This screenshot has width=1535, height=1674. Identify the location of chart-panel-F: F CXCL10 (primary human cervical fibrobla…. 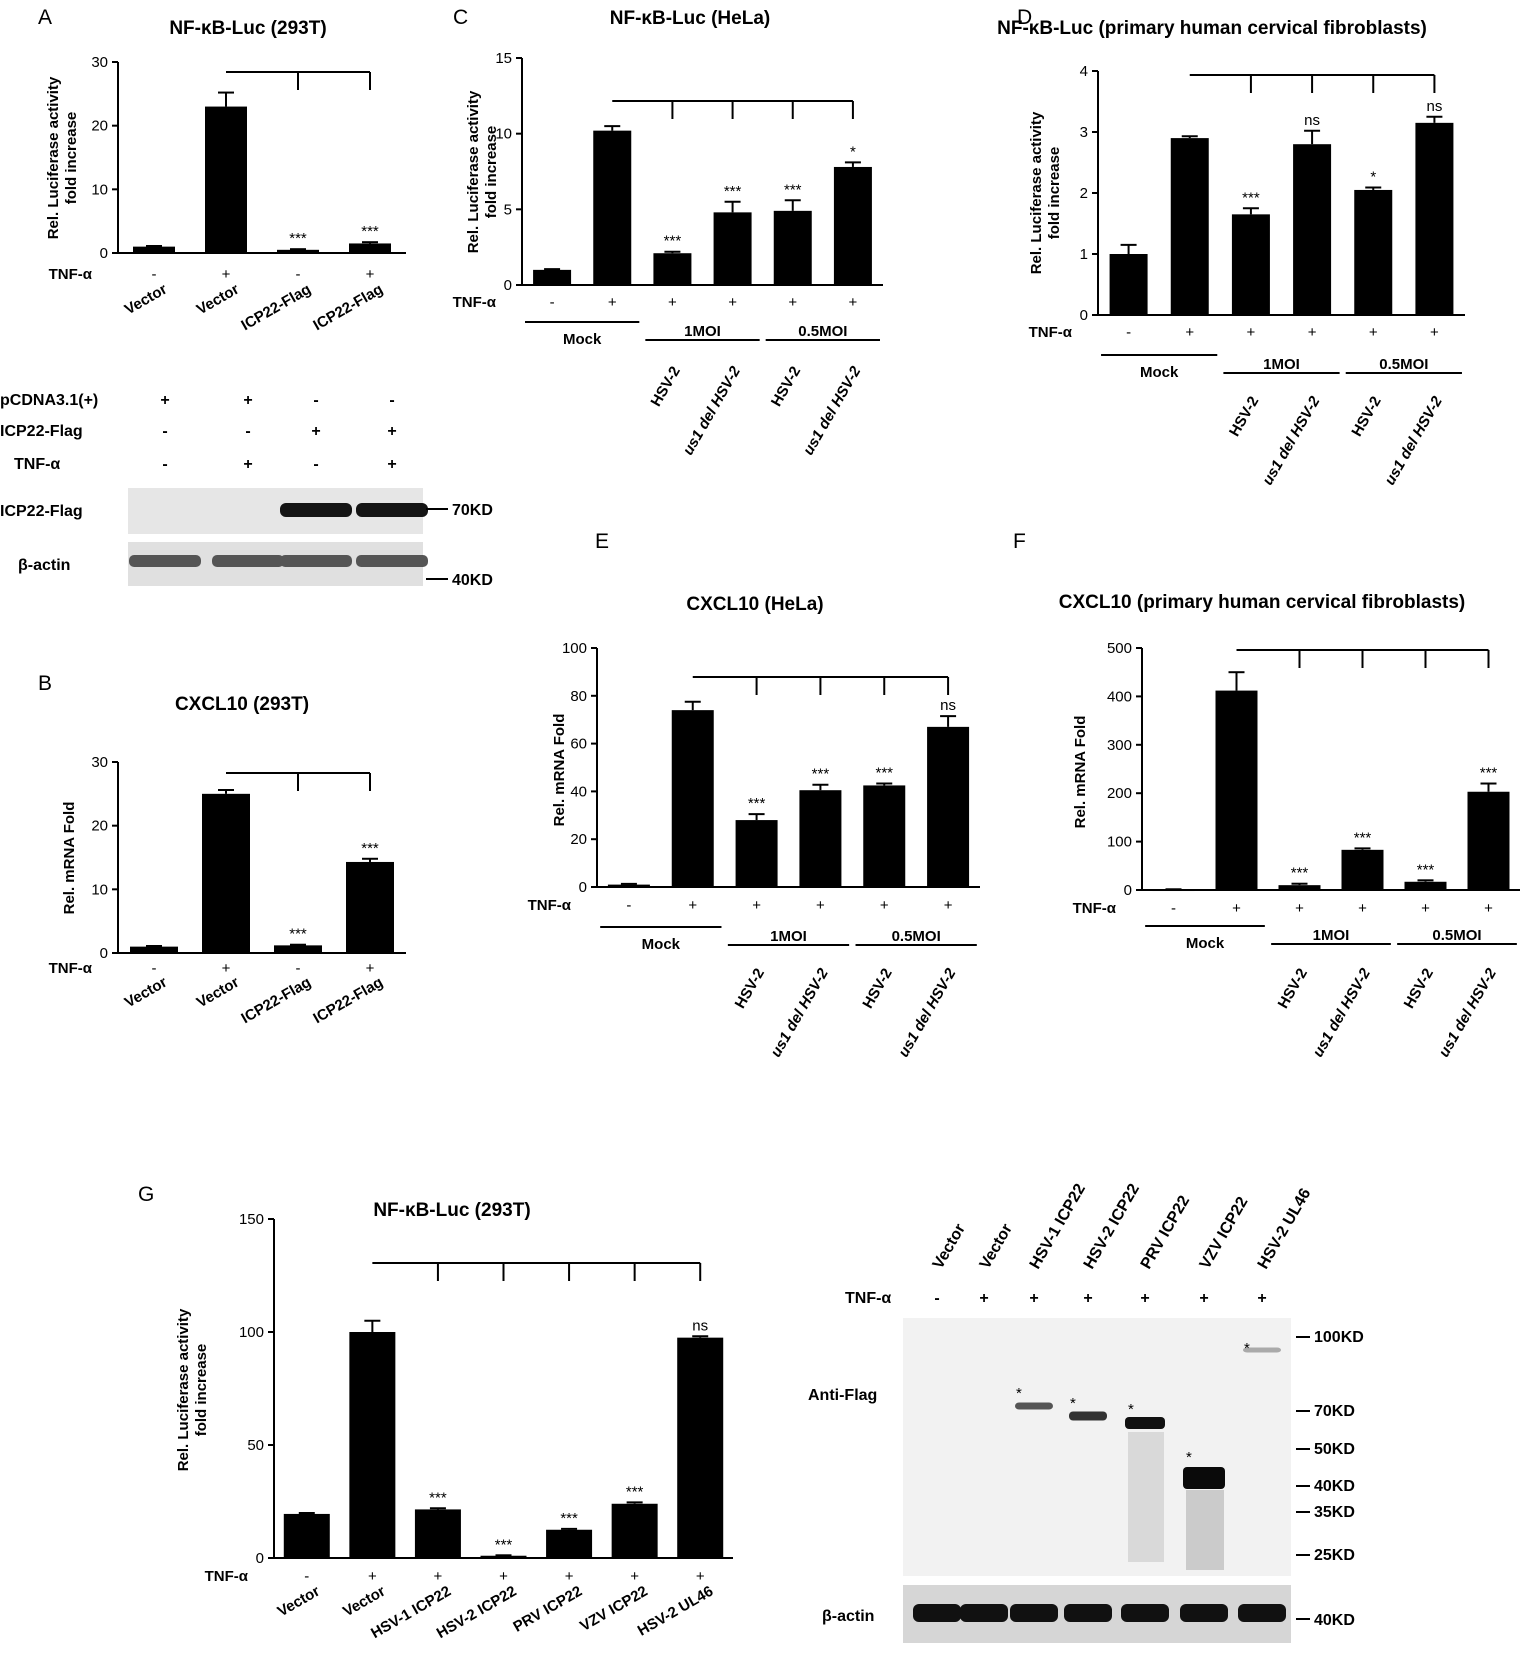
(1266, 795).